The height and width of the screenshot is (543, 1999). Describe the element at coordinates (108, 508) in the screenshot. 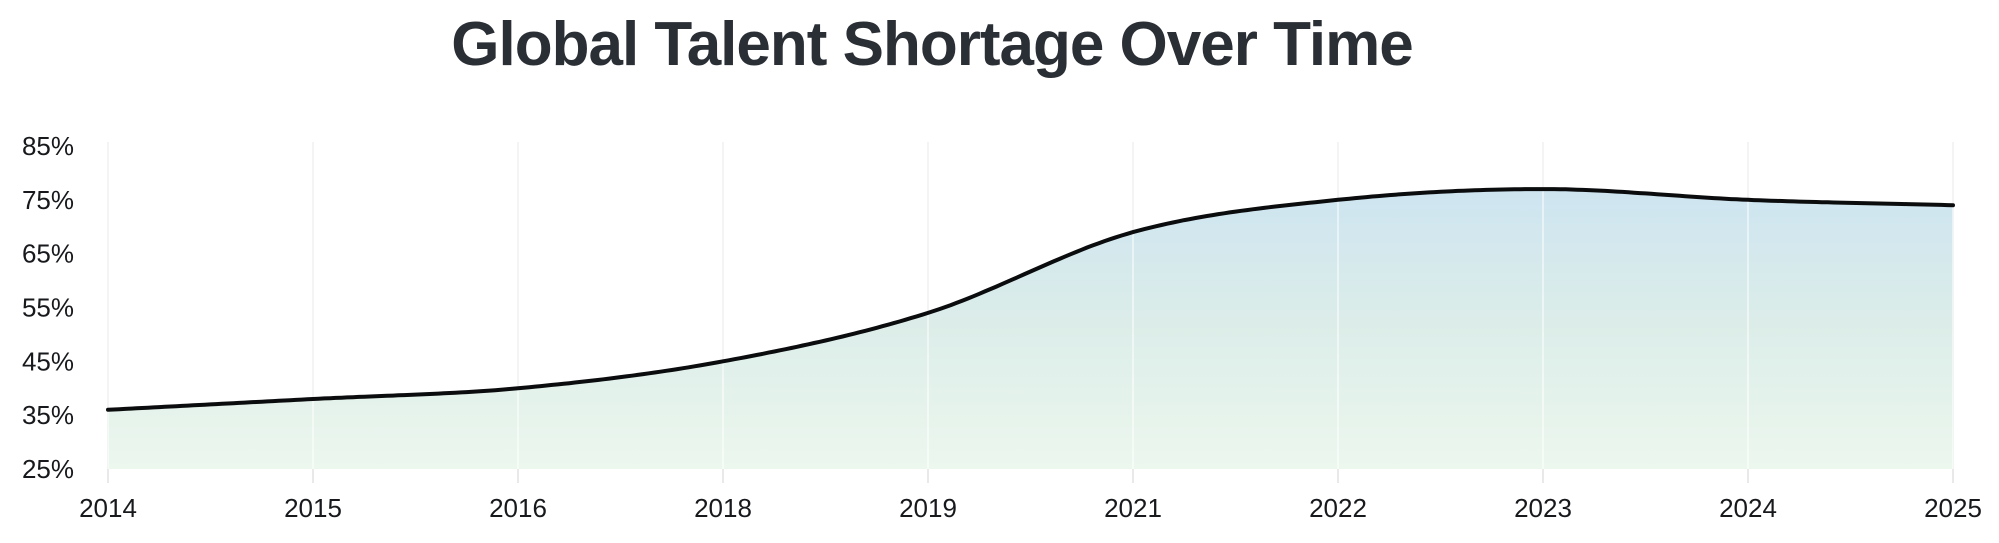

I see `x-axis-label-2014: 2014` at that location.